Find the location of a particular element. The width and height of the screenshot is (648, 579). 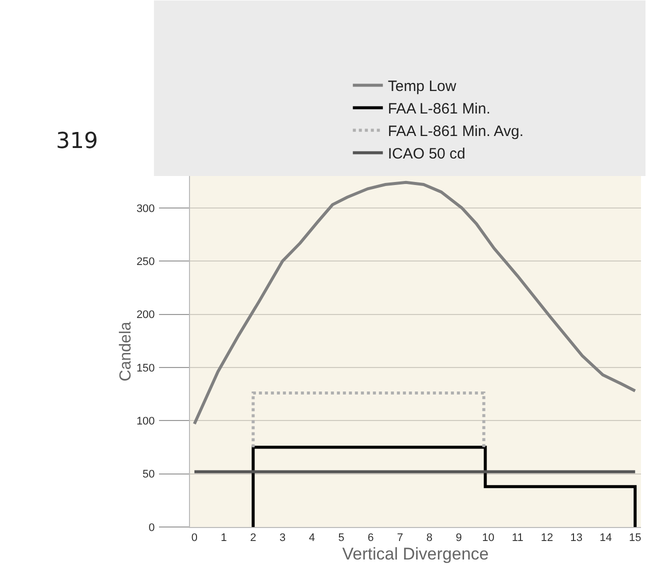

x-tick-label: 13 is located at coordinates (576, 538).